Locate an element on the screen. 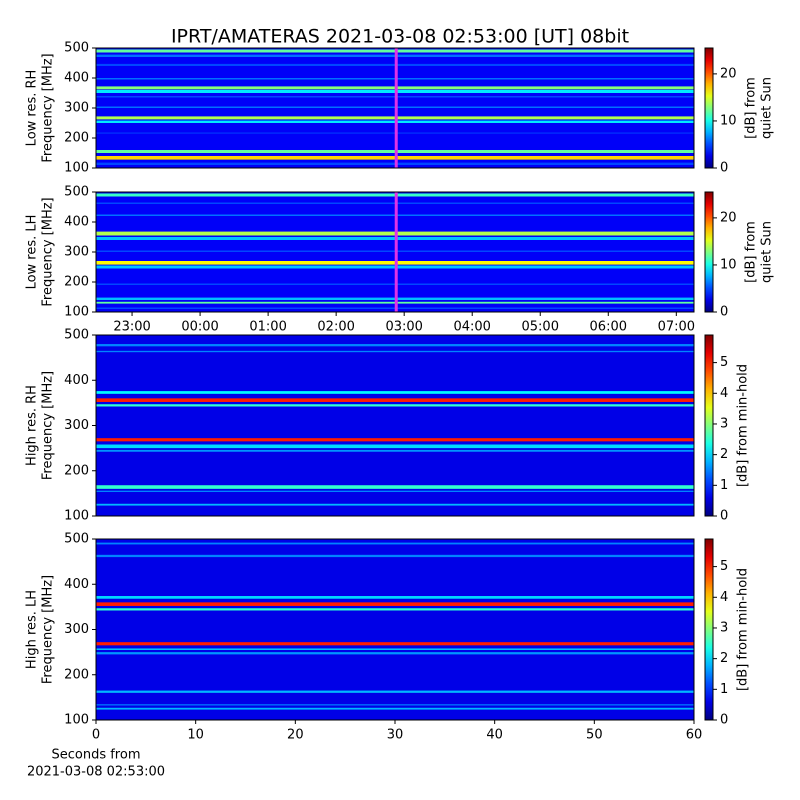  x-tick-label: 50 is located at coordinates (594, 735).